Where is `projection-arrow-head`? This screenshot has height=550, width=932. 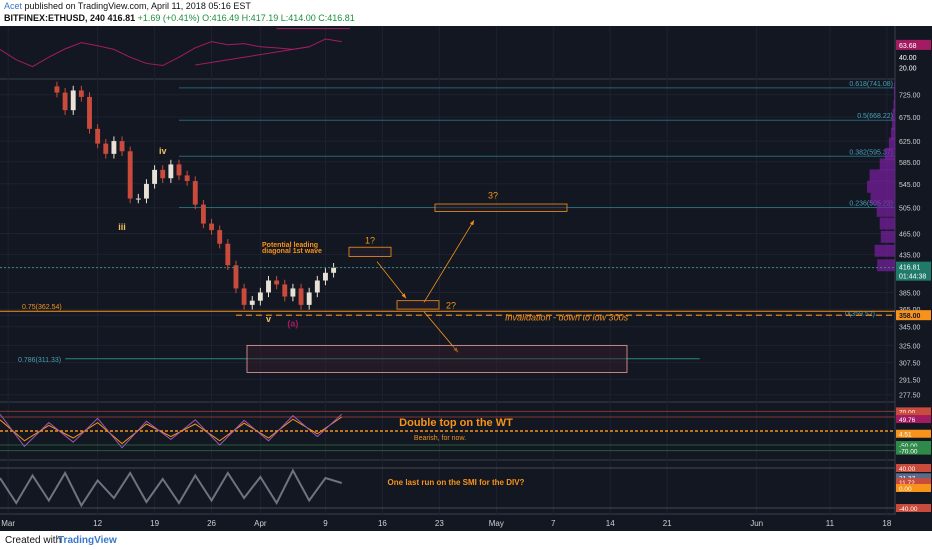 projection-arrow-head is located at coordinates (403, 296).